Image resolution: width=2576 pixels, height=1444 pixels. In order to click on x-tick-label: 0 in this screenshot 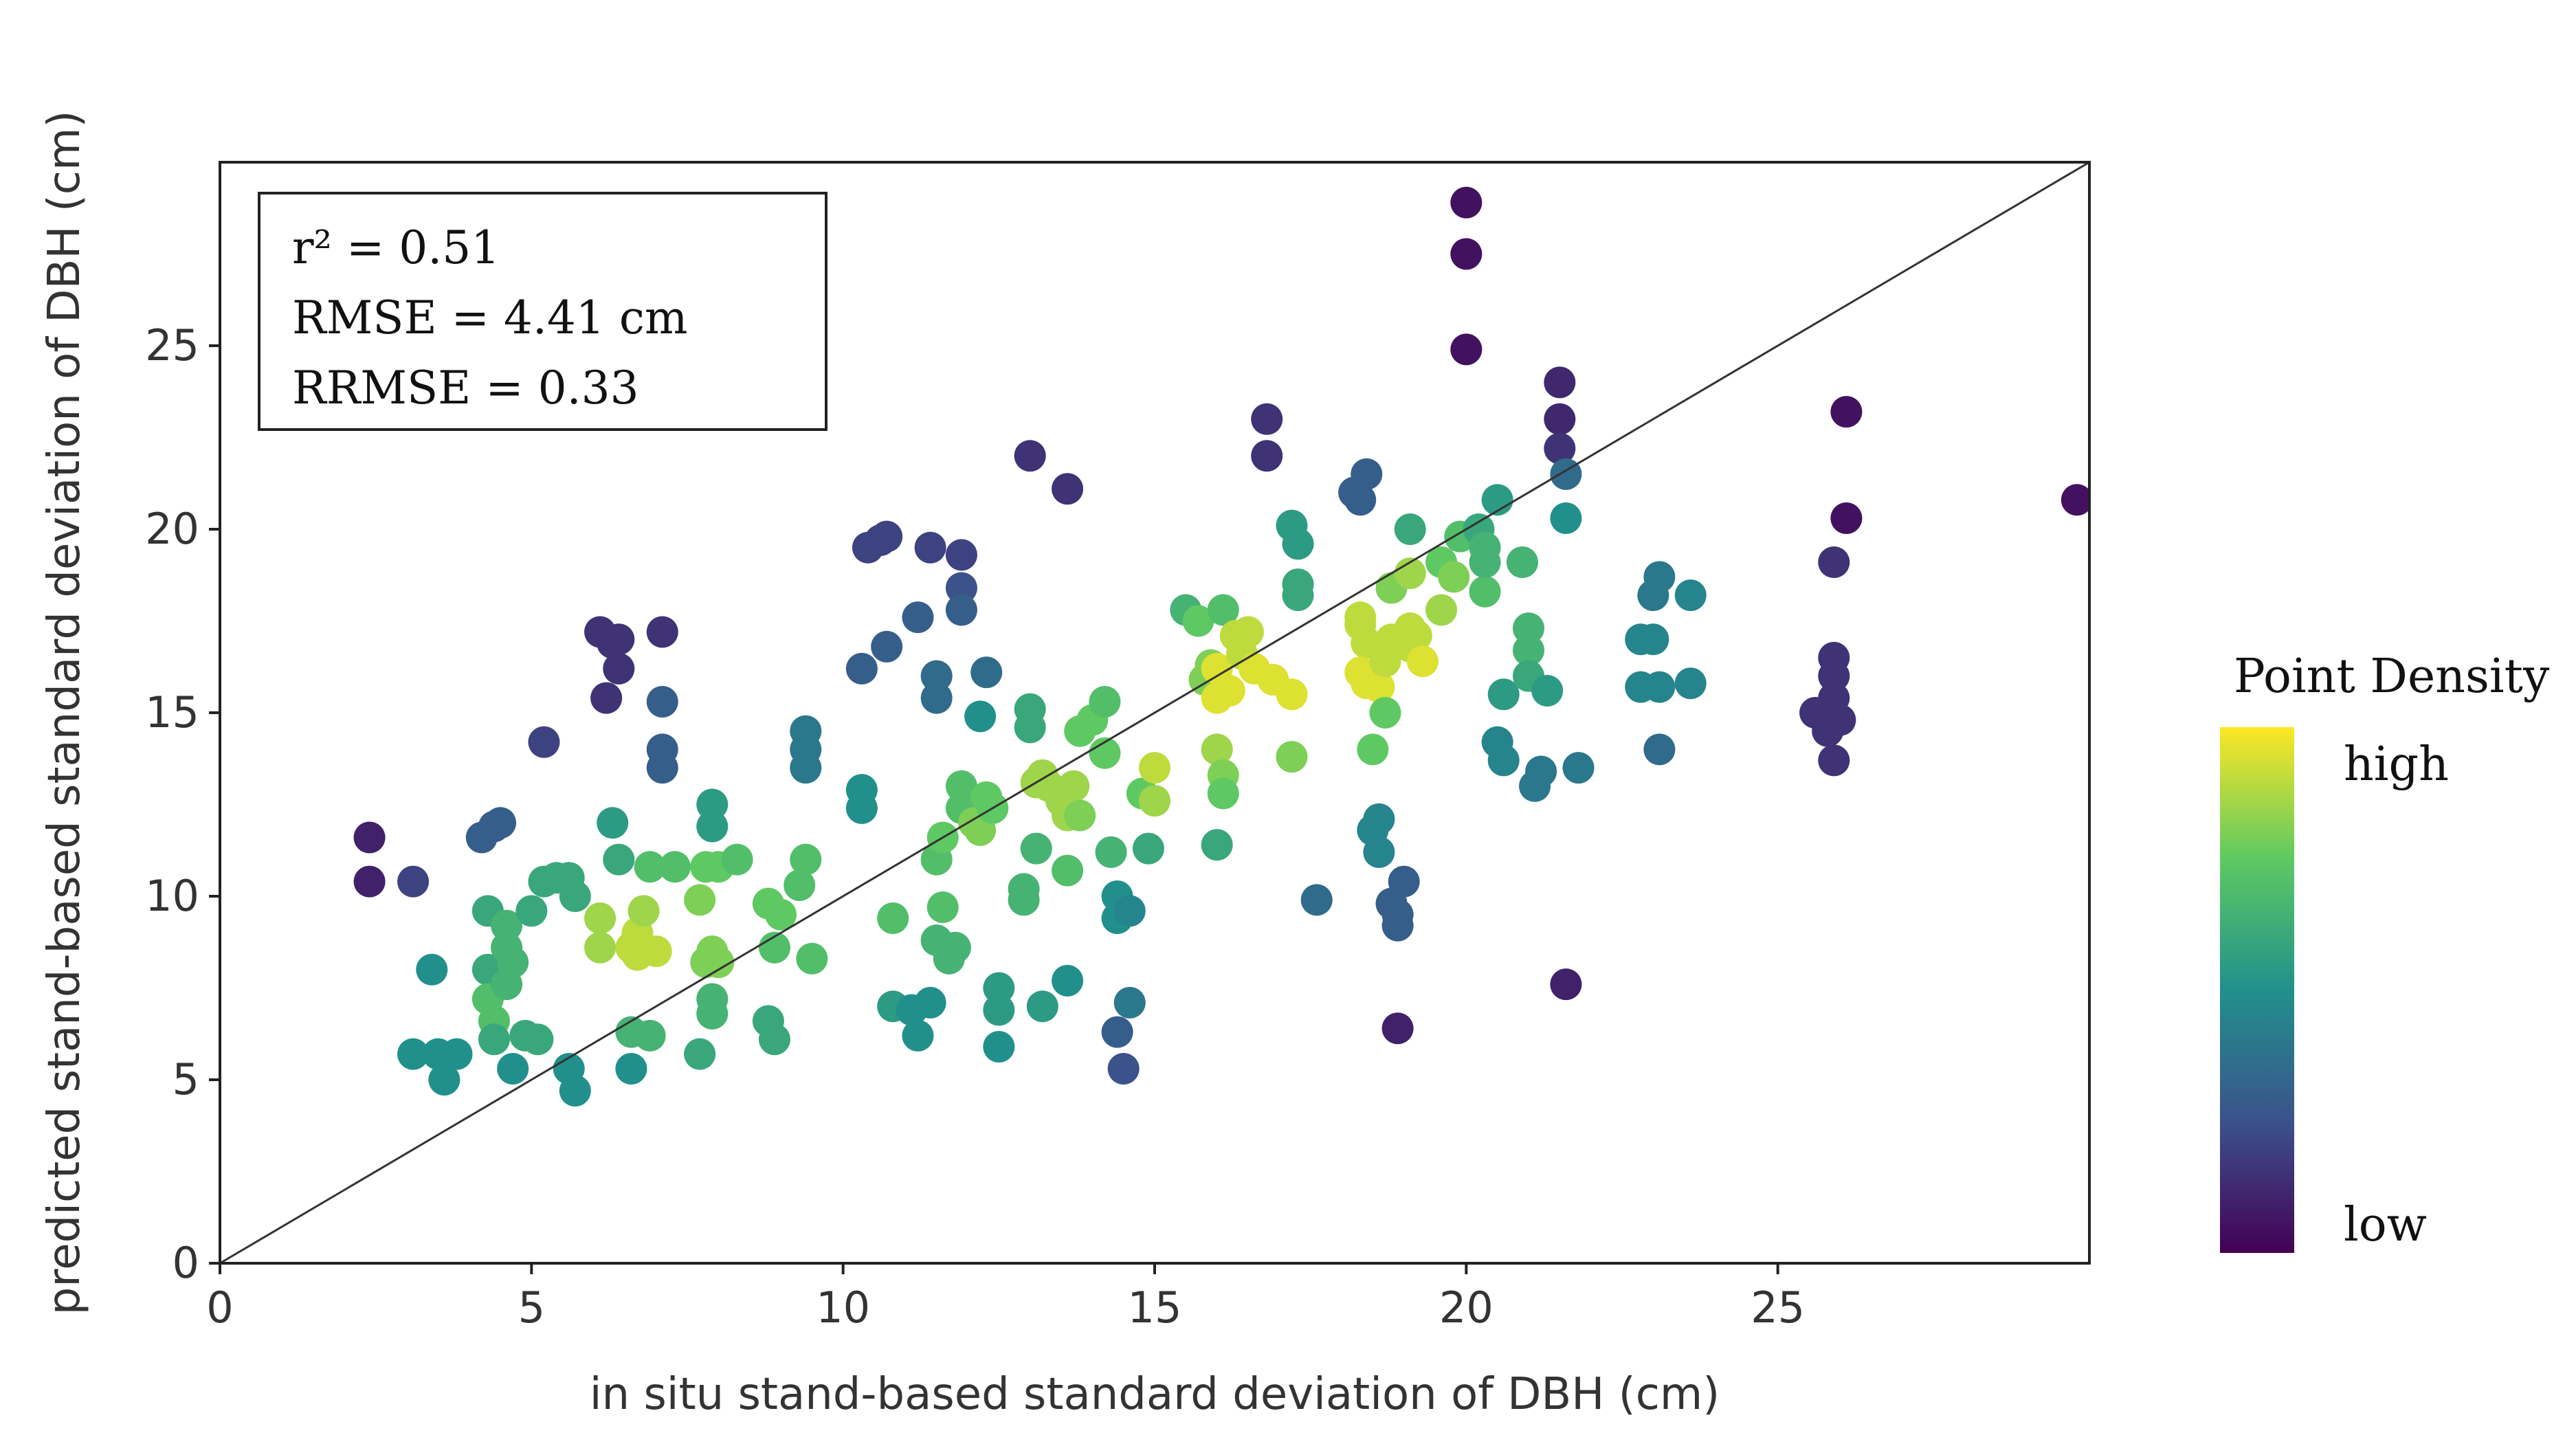, I will do `click(219, 1307)`.